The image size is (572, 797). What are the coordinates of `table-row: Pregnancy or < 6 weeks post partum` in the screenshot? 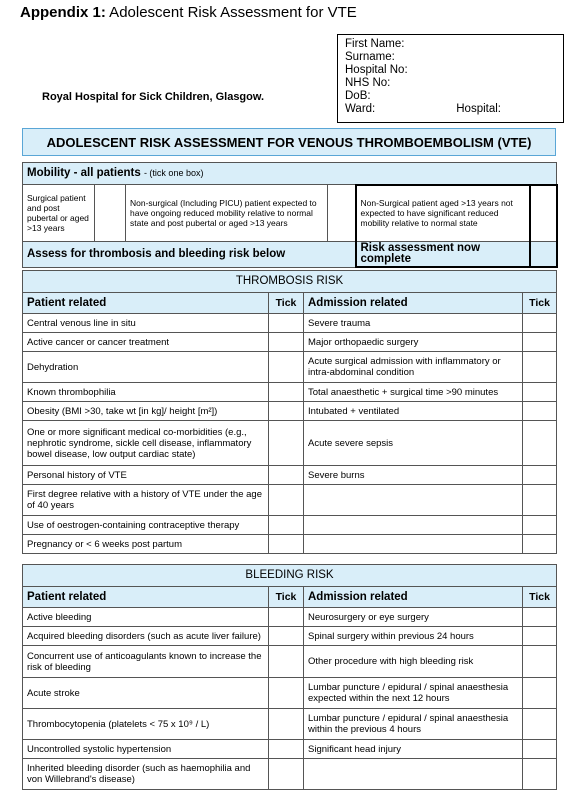 It's located at (290, 544).